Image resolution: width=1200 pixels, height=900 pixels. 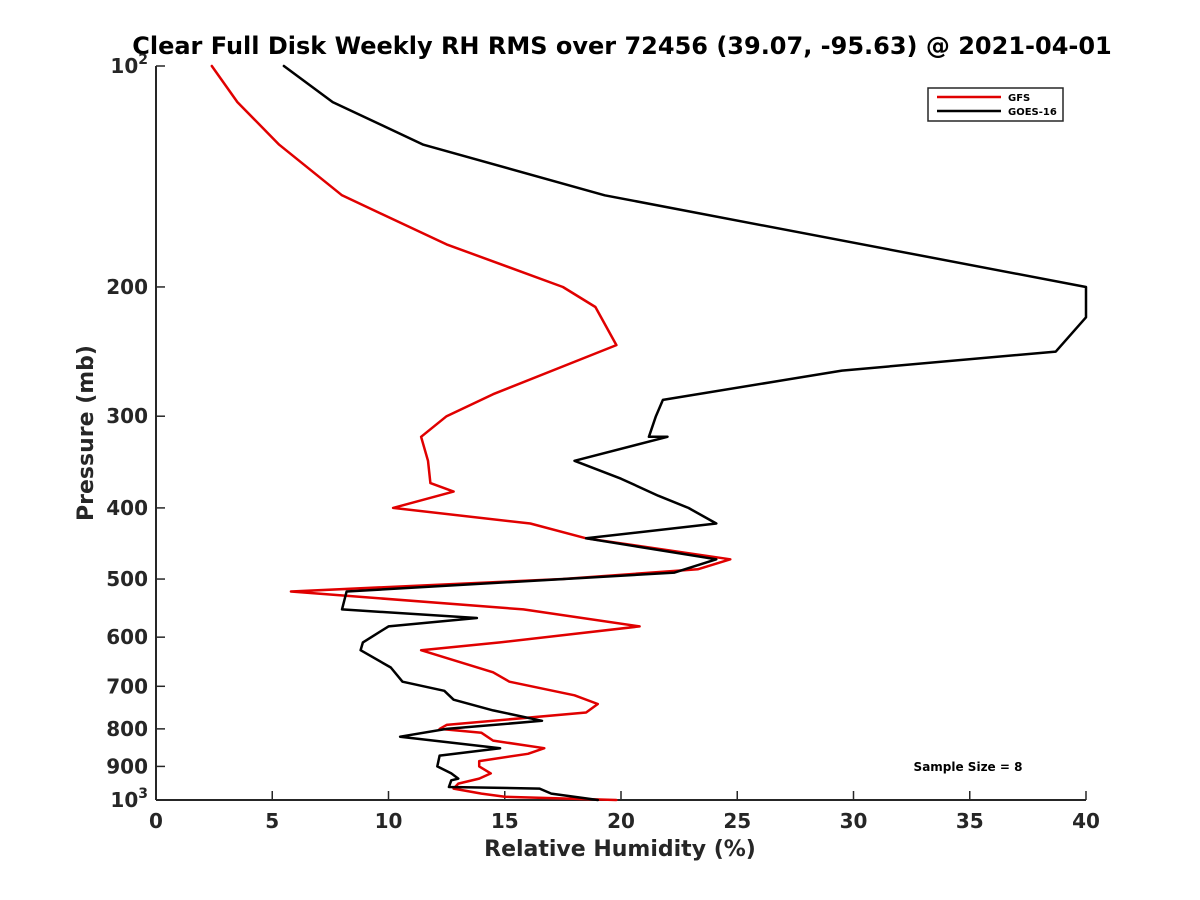 I want to click on x-tick-label: 15, so click(x=505, y=821).